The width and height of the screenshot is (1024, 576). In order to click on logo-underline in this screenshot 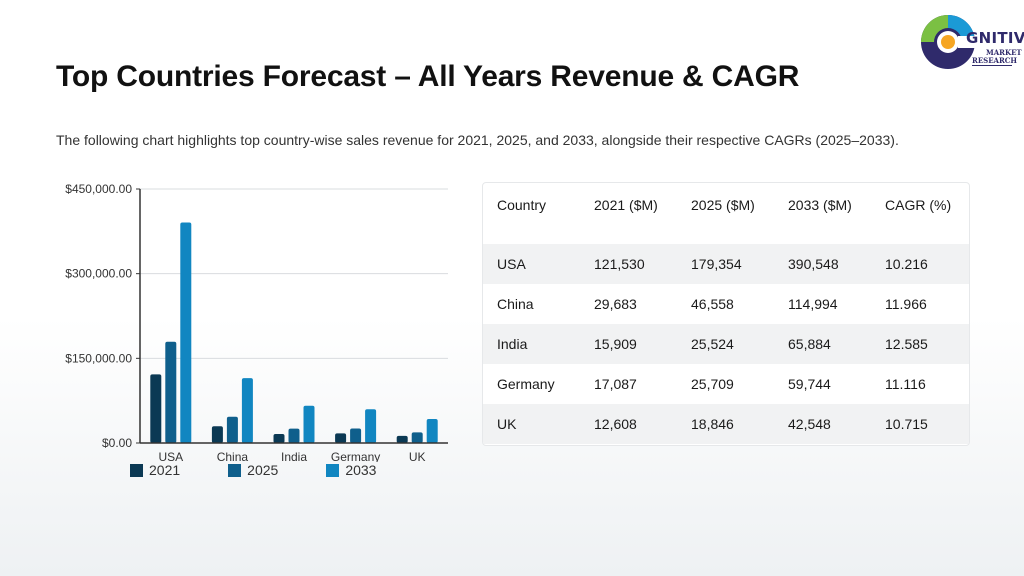, I will do `click(992, 65)`.